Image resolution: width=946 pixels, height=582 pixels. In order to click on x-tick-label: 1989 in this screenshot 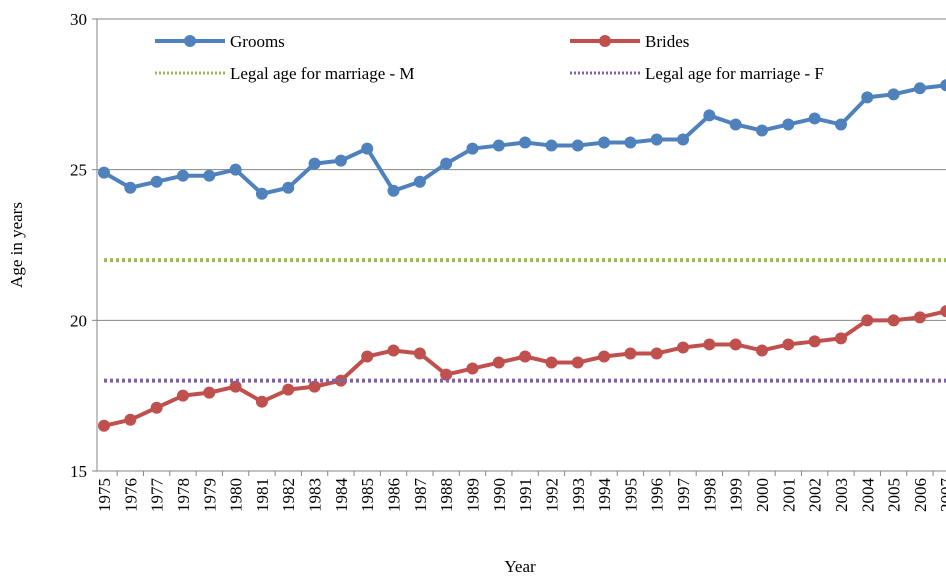, I will do `click(472, 495)`.